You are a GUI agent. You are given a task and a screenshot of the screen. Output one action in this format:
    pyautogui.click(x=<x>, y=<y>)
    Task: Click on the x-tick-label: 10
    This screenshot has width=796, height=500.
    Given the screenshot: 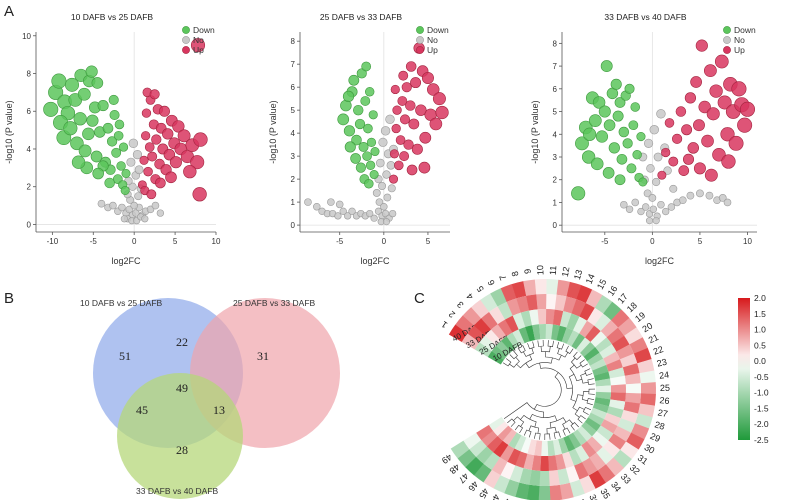 What is the action you would take?
    pyautogui.click(x=747, y=241)
    